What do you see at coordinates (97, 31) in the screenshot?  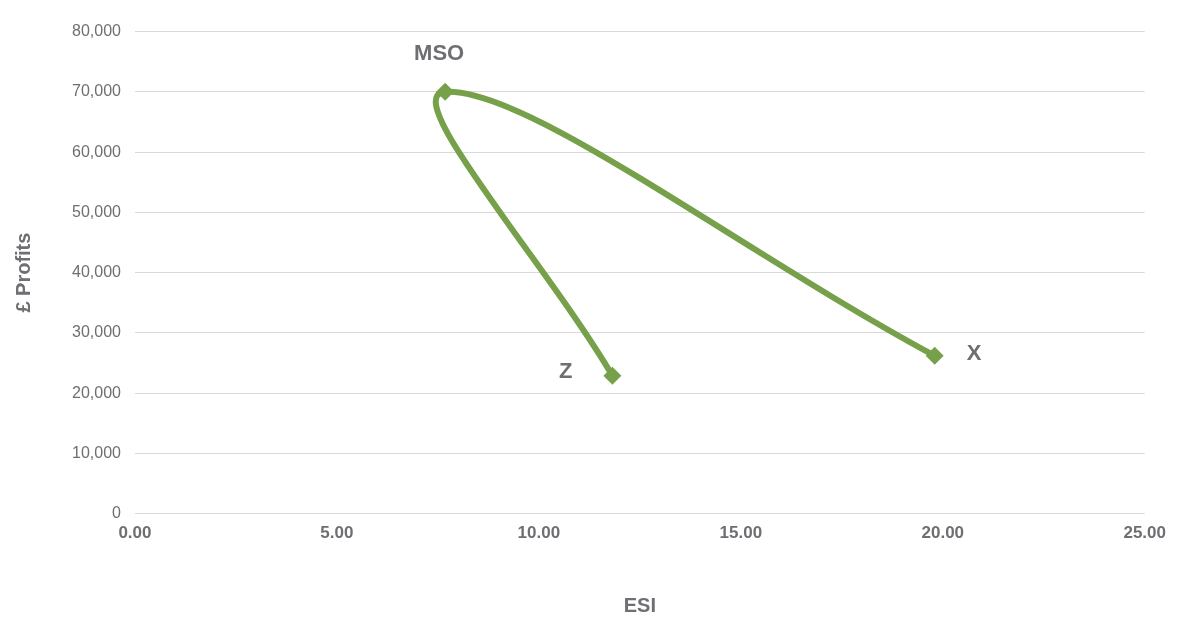 I see `y-tick-label: 80,000` at bounding box center [97, 31].